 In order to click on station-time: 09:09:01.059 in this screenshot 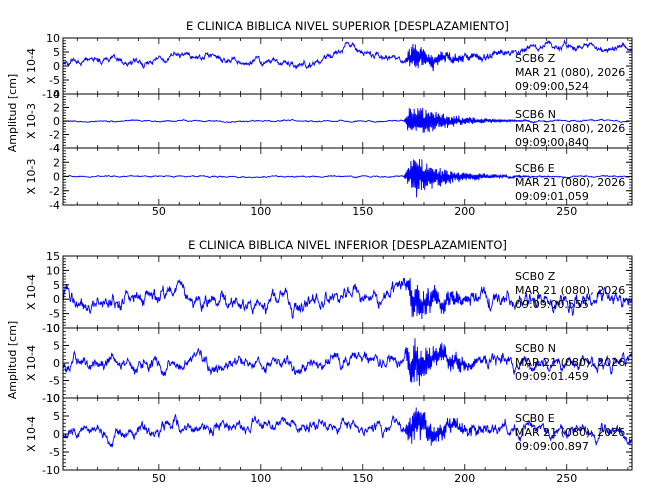, I will do `click(552, 196)`.